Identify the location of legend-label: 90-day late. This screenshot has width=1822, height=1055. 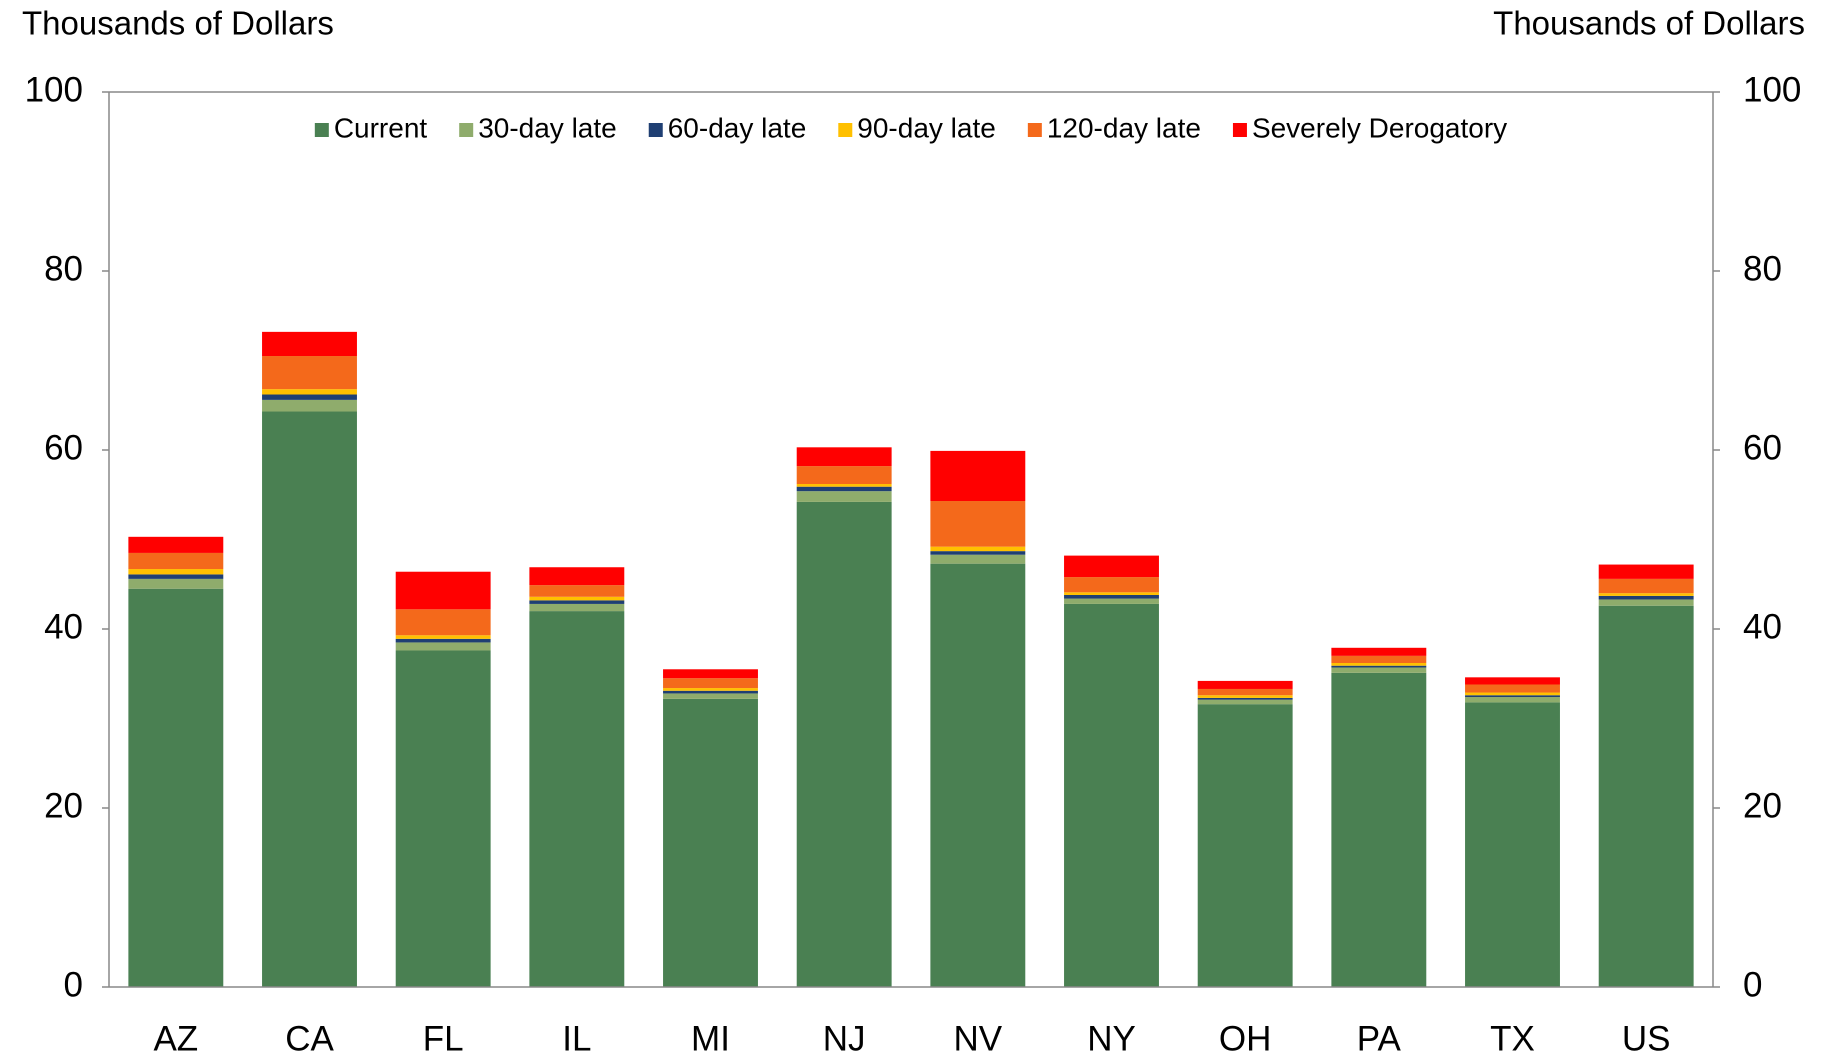
(926, 127).